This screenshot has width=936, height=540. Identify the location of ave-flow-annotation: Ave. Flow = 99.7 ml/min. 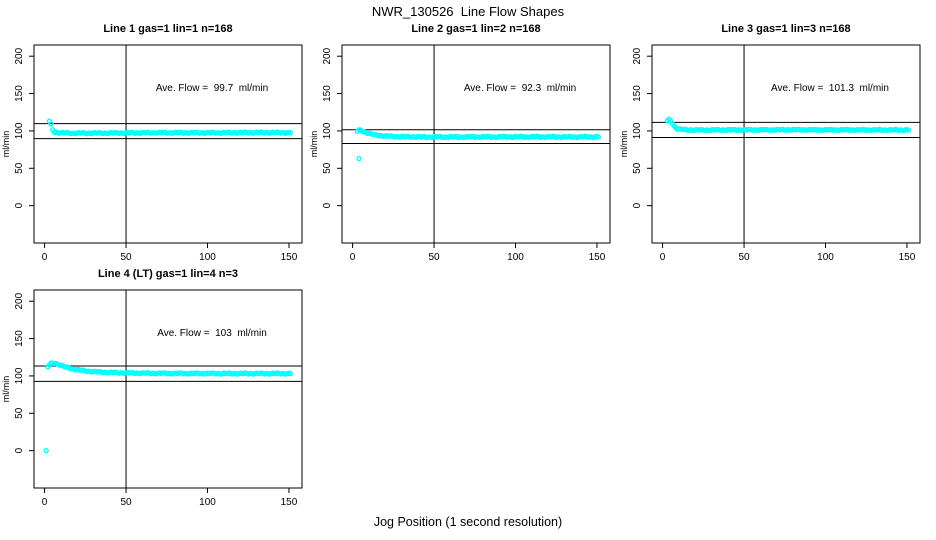
(212, 88).